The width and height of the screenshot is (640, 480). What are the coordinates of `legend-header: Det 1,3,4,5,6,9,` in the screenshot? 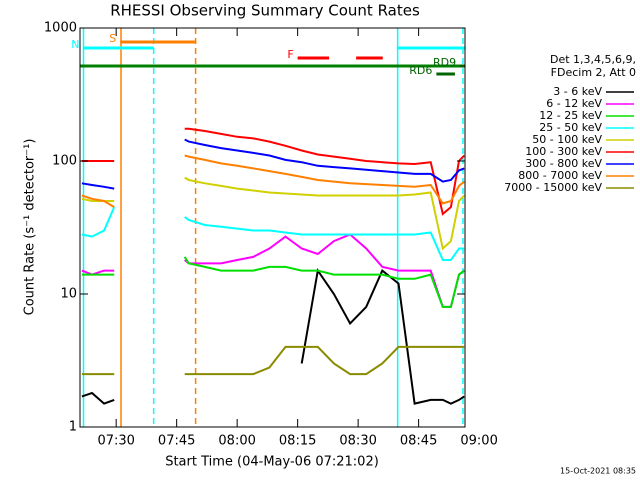 It's located at (593, 59).